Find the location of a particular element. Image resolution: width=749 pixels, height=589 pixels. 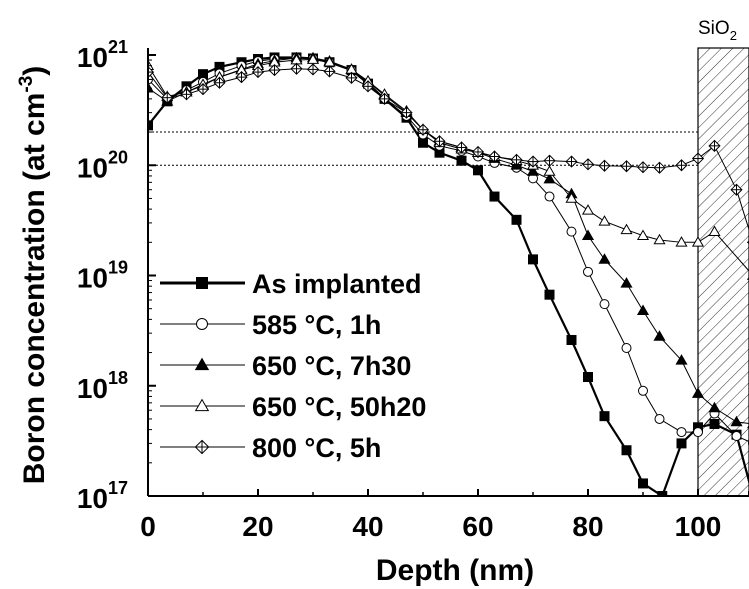

x-tick-label: 40 is located at coordinates (367, 526).